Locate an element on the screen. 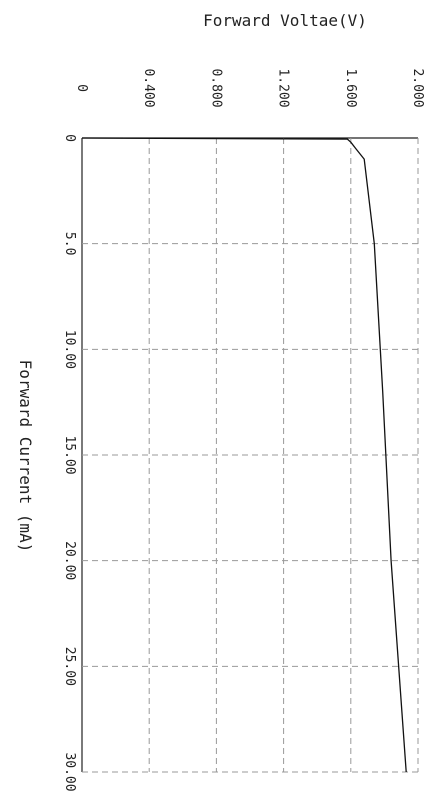 The width and height of the screenshot is (426, 796). x-tick-label: 5.0 is located at coordinates (69, 243).